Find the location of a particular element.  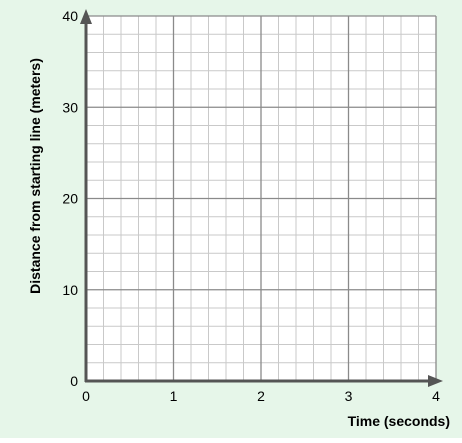

y-axis-arrowhead is located at coordinates (86, 16).